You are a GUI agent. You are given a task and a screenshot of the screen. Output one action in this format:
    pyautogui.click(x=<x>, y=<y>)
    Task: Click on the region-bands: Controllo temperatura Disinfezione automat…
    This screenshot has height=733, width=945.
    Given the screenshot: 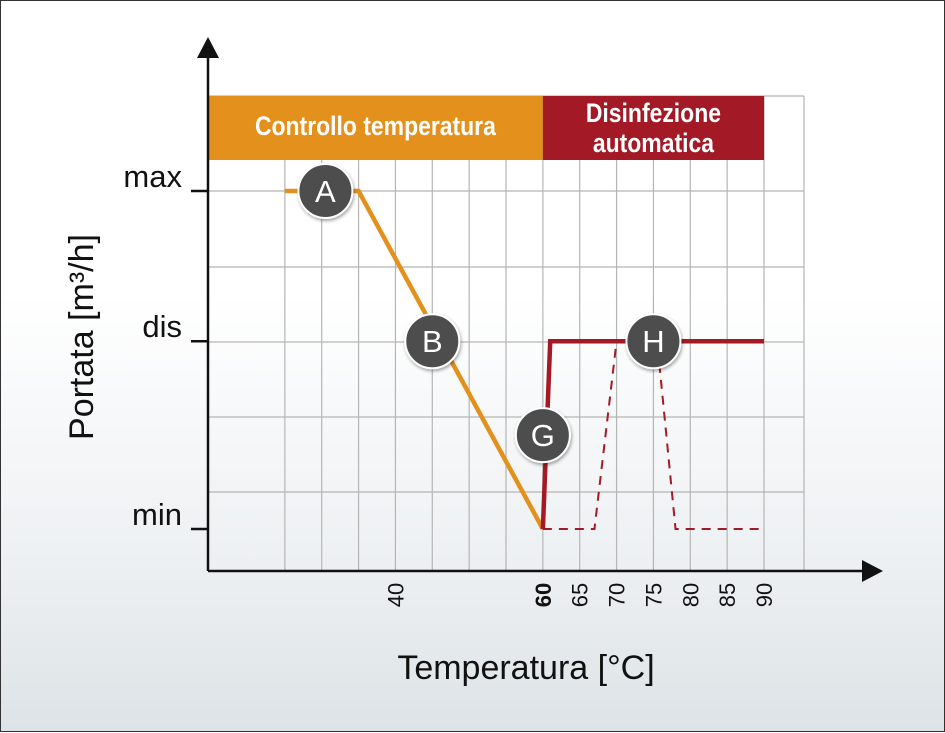 What is the action you would take?
    pyautogui.click(x=486, y=128)
    